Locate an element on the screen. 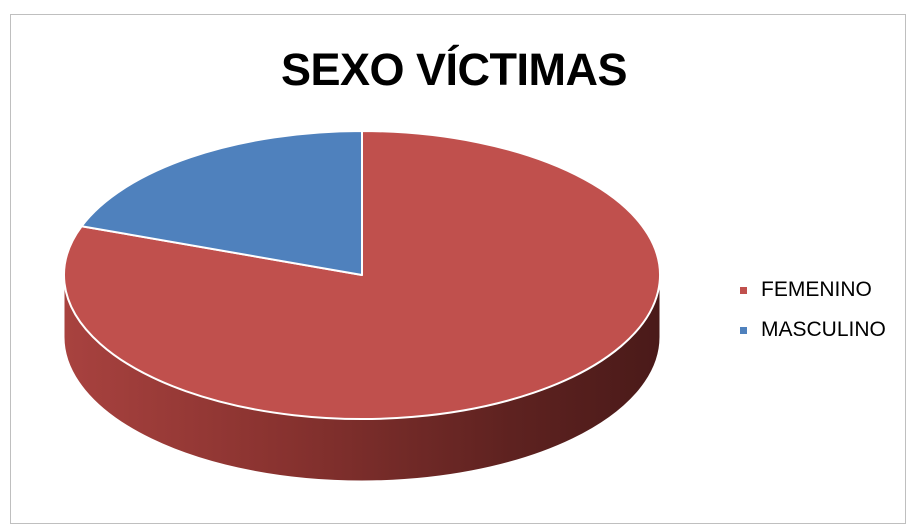 The width and height of the screenshot is (908, 524). legend-swatch-femenino is located at coordinates (743, 290).